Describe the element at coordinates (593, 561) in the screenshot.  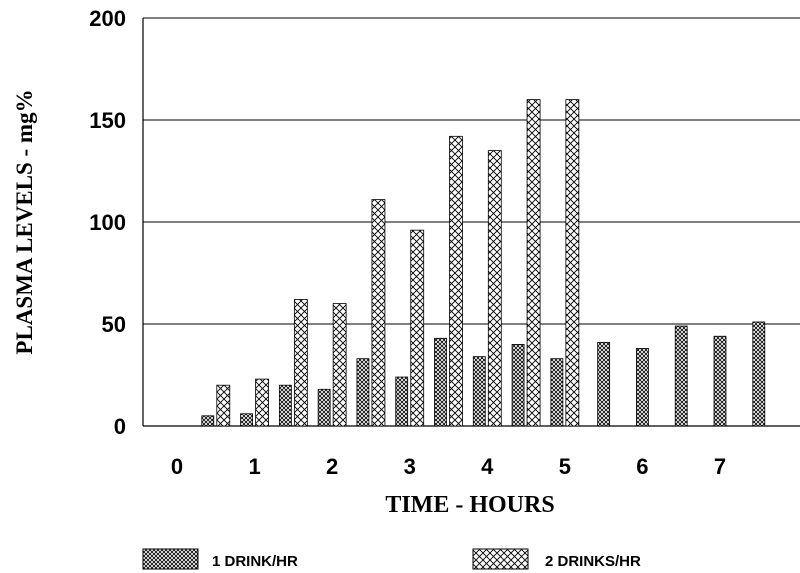
I see `legend-label-2-drinks: 2 DRINKS/HR` at that location.